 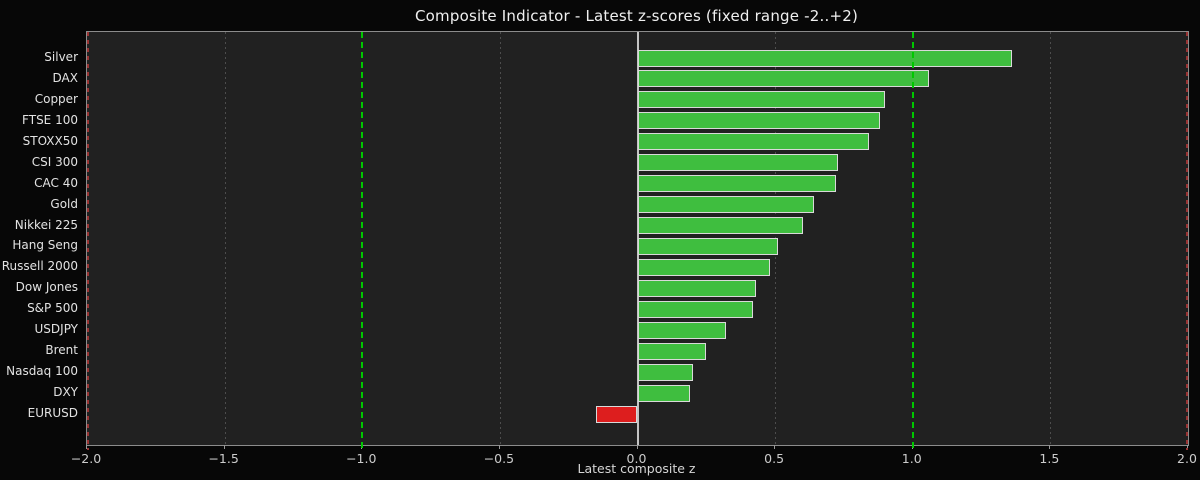 I want to click on bar-russell-2000, so click(x=703, y=267).